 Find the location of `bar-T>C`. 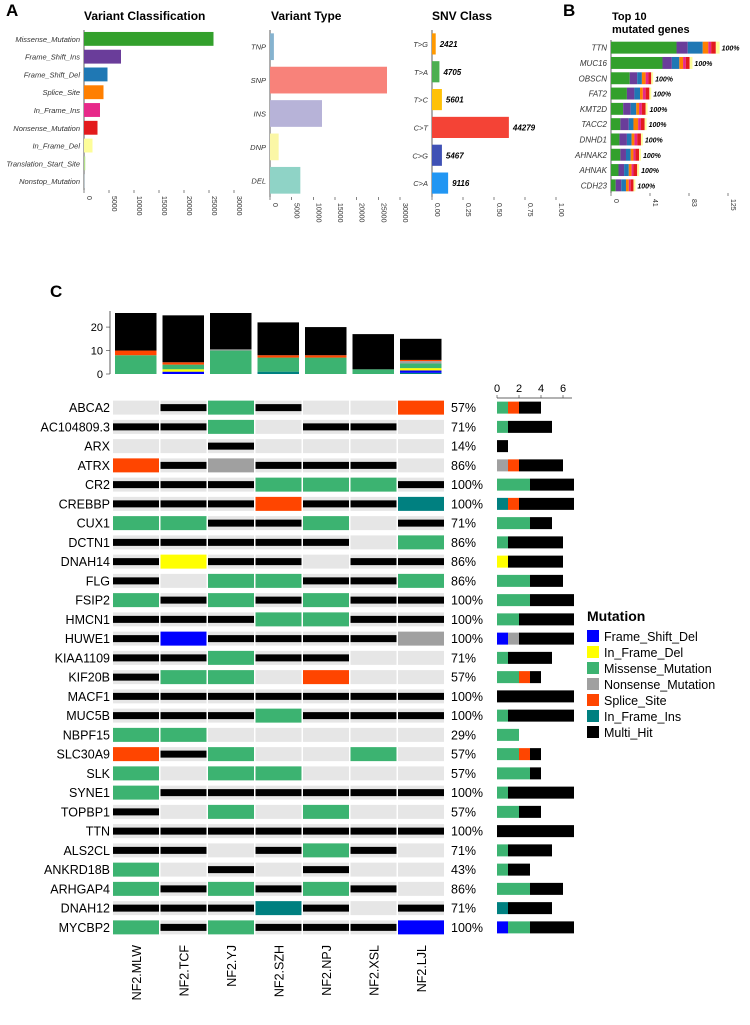

bar-T>C is located at coordinates (437, 100).